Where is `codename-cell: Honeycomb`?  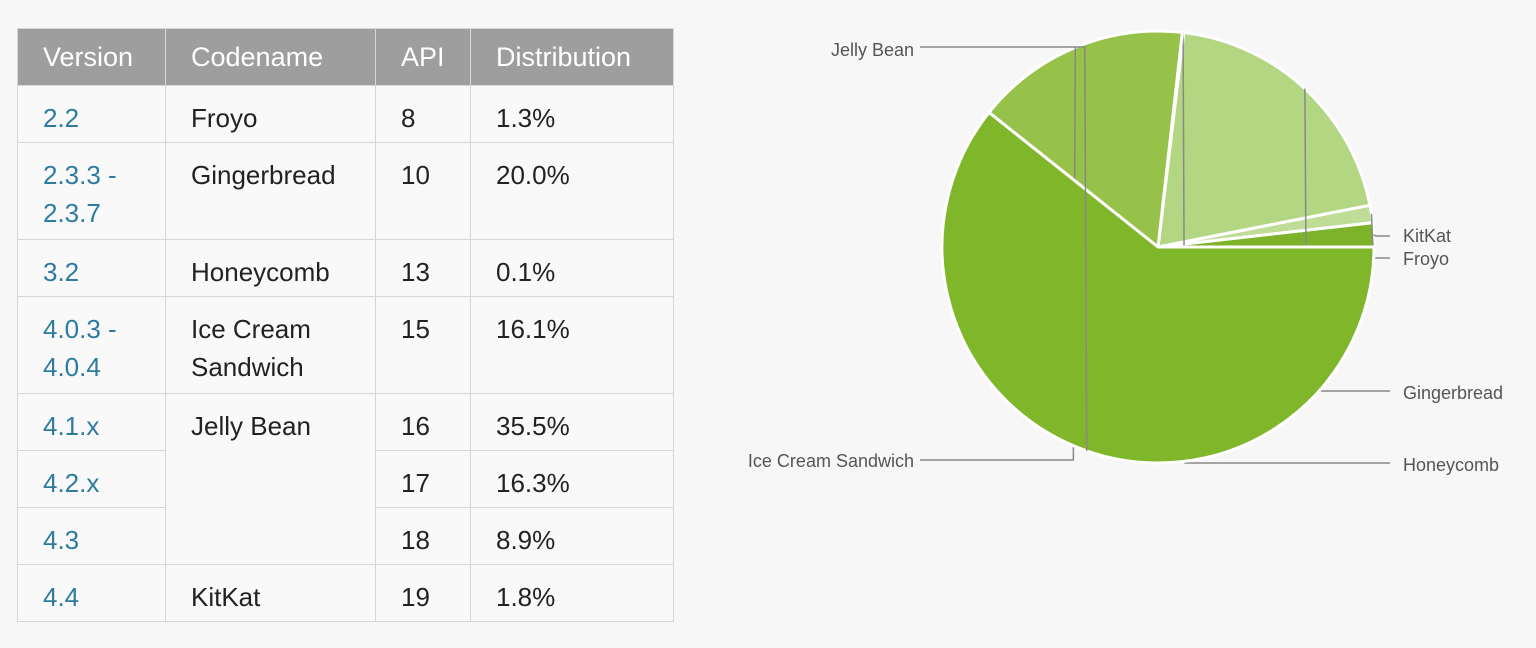 codename-cell: Honeycomb is located at coordinates (270, 268).